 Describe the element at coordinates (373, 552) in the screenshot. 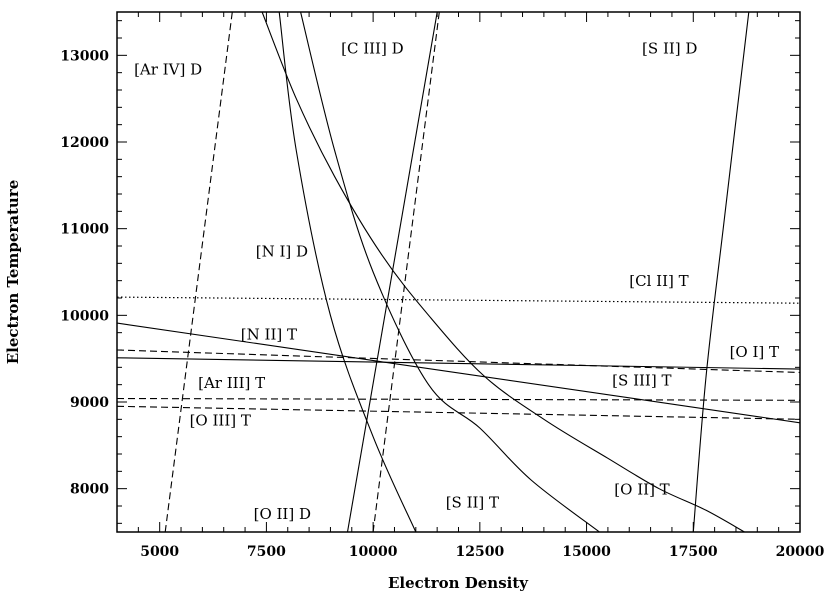

I see `x-tick-label: 10000` at that location.